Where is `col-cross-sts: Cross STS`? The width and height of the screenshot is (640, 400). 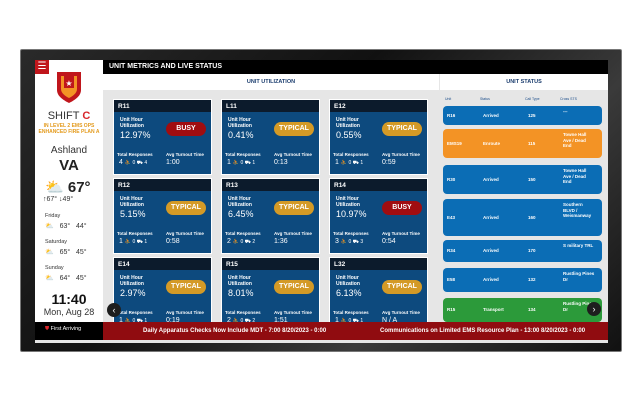
col-cross-sts: Cross STS is located at coordinates (568, 99).